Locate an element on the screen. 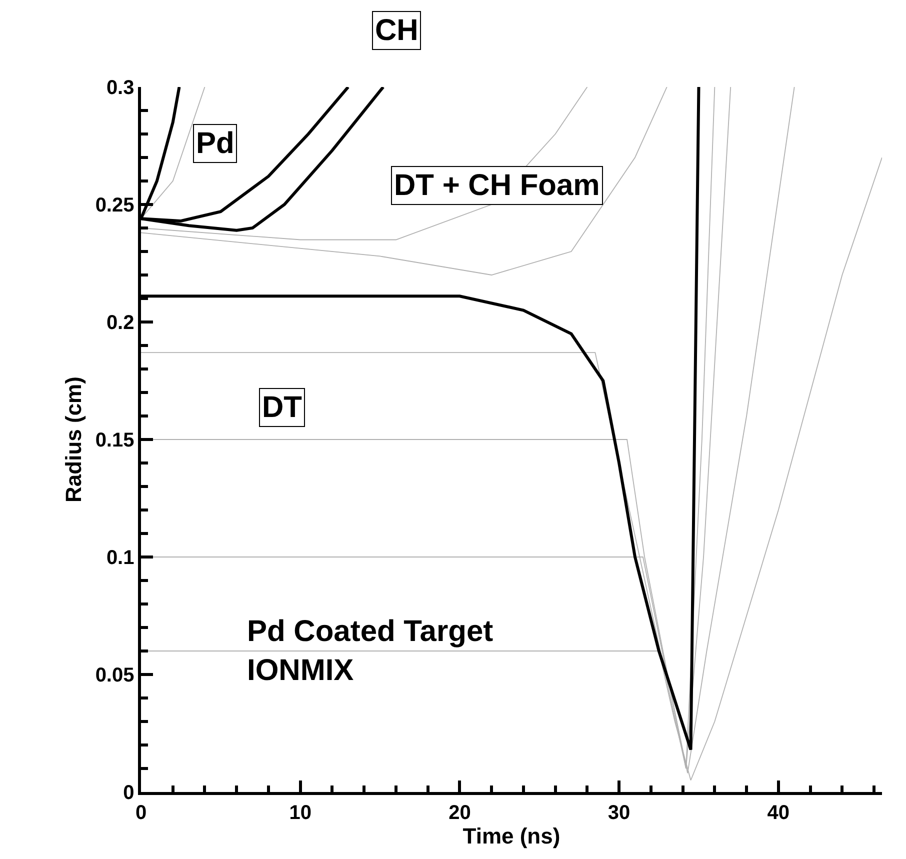 This screenshot has width=906, height=859. y-tick-label: 0.25 is located at coordinates (114, 205).